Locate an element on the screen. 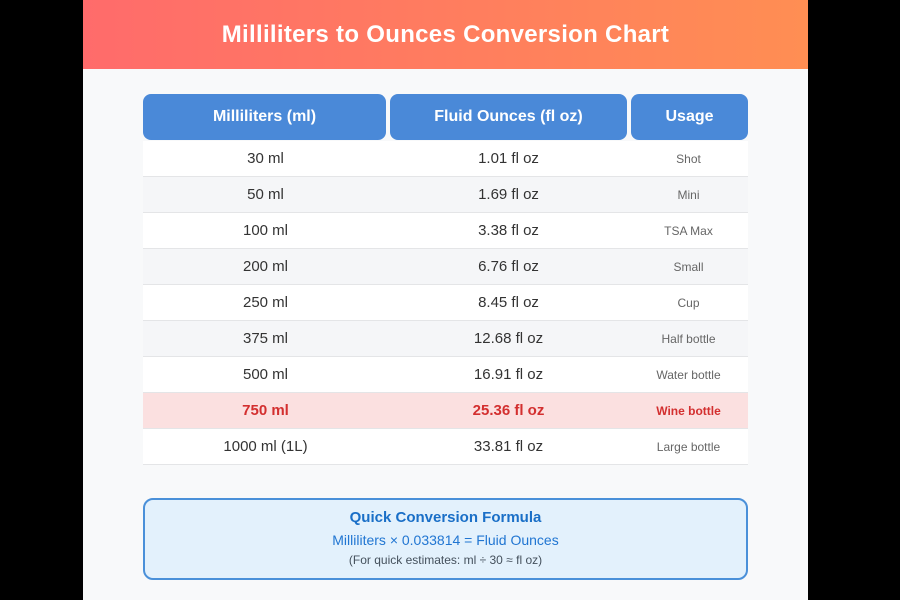  floz-cell: 8.45 fl oz is located at coordinates (508, 302).